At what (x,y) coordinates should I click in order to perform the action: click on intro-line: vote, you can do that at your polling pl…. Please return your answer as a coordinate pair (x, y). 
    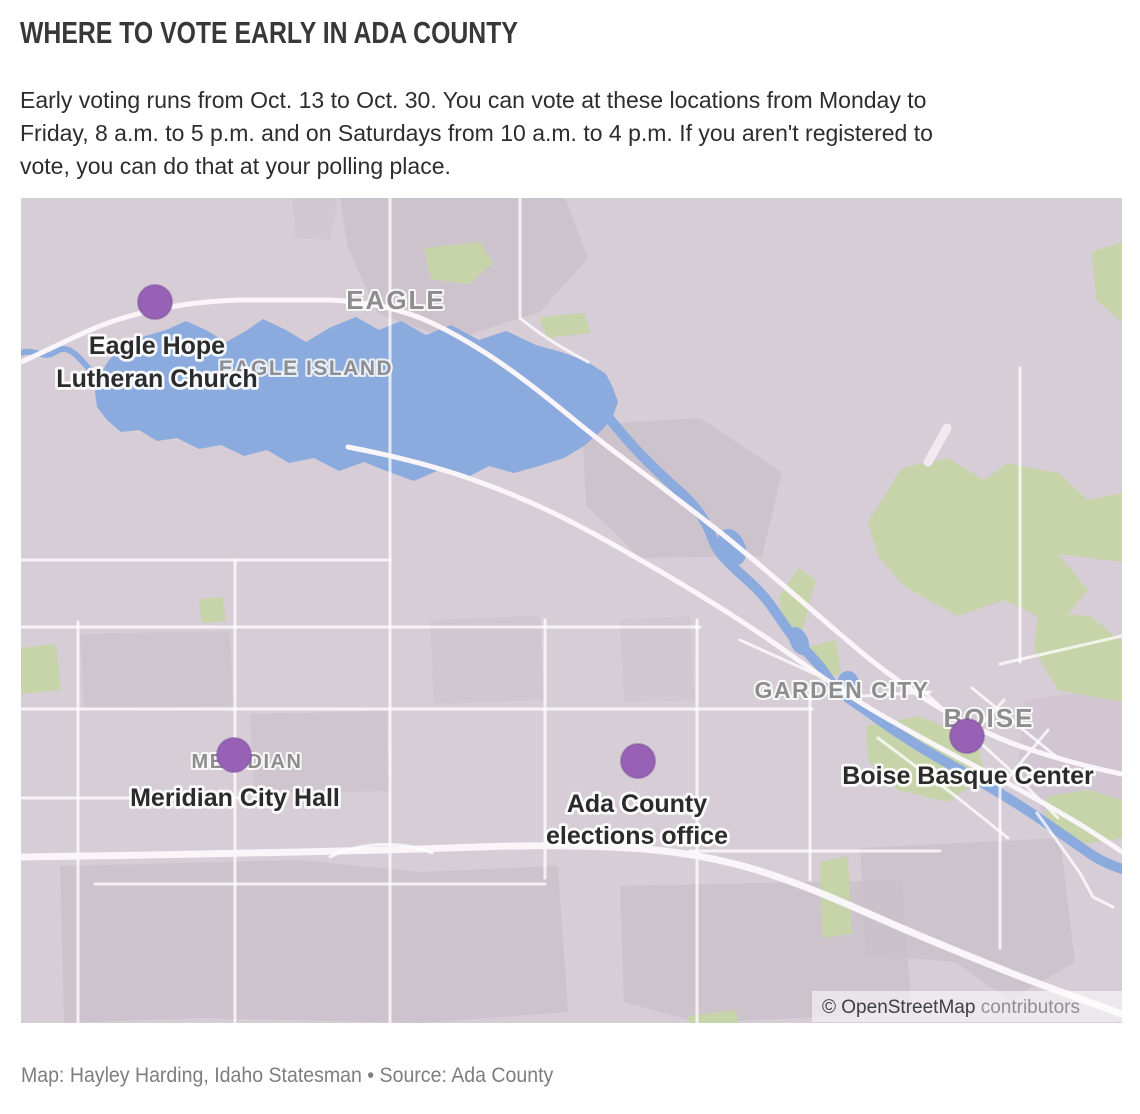
    Looking at the image, I should click on (235, 166).